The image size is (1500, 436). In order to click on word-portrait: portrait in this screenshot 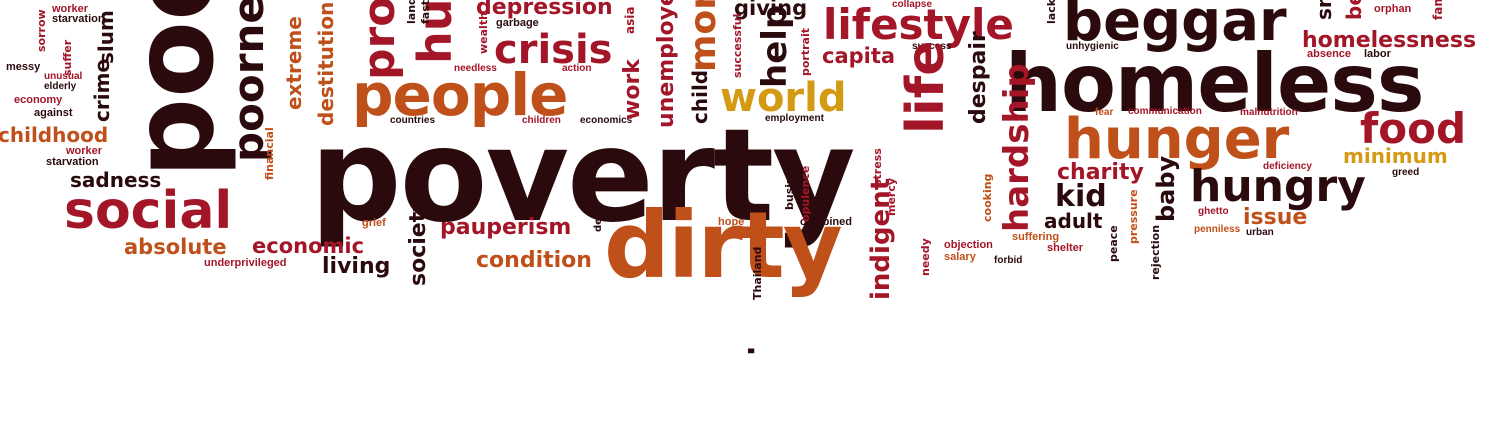, I will do `click(805, 52)`.